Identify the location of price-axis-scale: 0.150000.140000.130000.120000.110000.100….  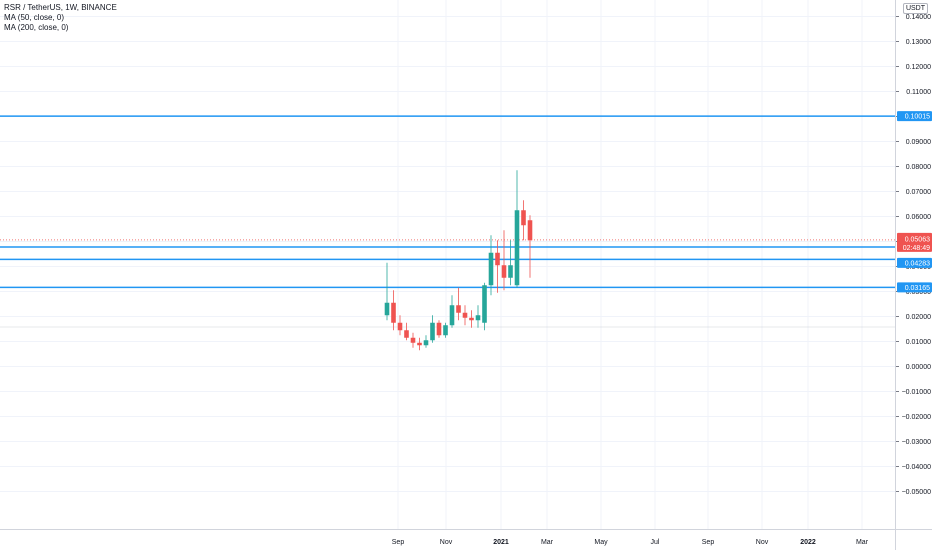
(914, 255).